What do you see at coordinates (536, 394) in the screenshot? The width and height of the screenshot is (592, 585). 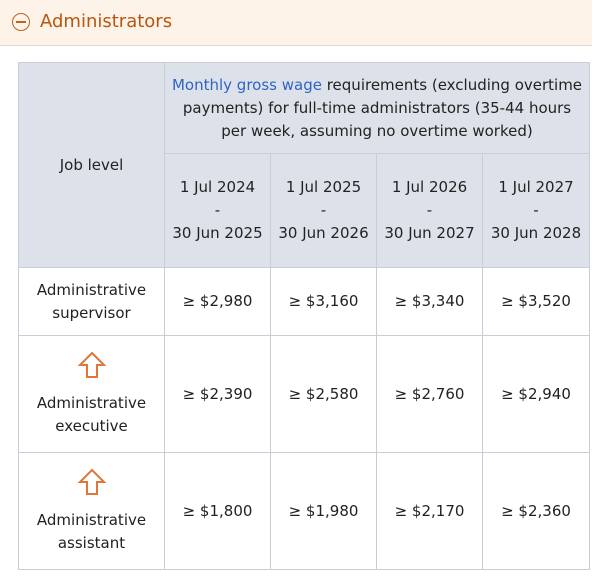 I see `wage-cell: ≥ $2,940` at bounding box center [536, 394].